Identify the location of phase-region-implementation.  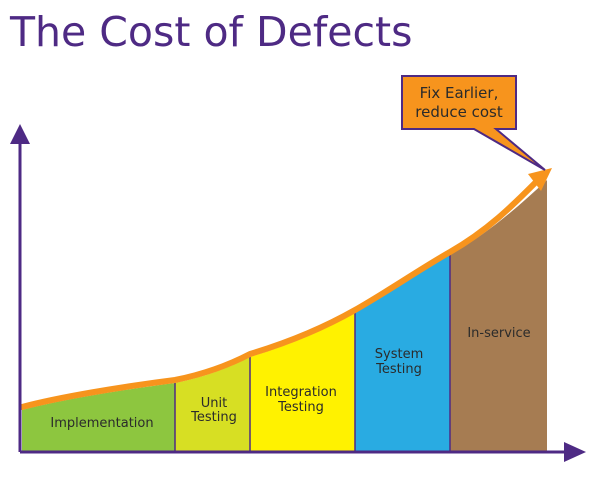
(98, 417).